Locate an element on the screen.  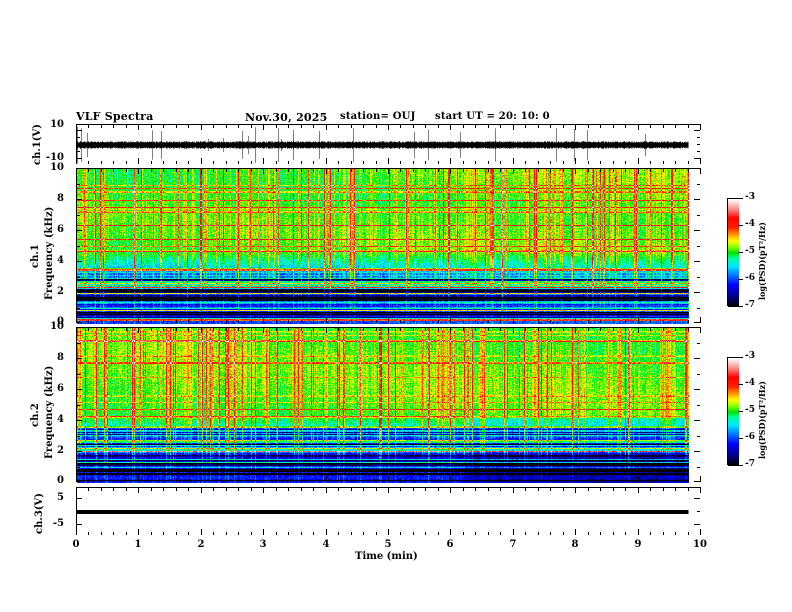
colorbar-ch2-label: log(PSD)(pT²/Hz) is located at coordinates (762, 420).